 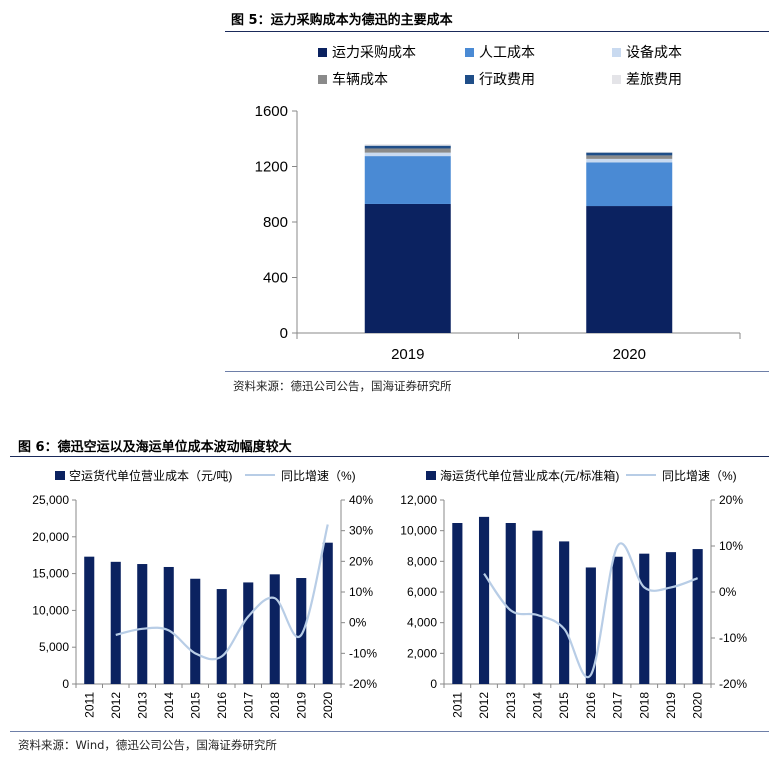 What do you see at coordinates (389, 731) in the screenshot?
I see `figure6-source-rule` at bounding box center [389, 731].